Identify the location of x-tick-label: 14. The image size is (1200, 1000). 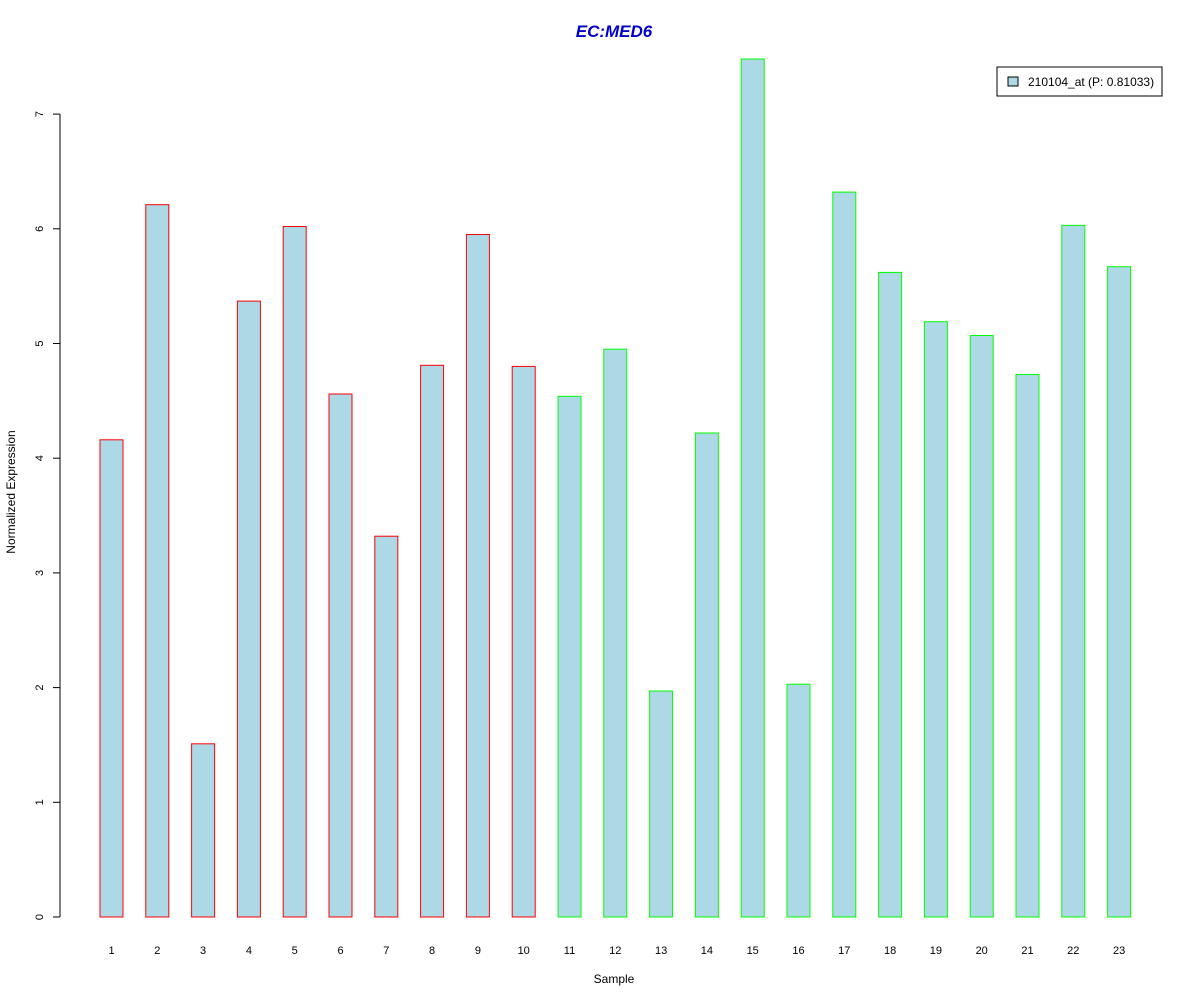
(707, 951).